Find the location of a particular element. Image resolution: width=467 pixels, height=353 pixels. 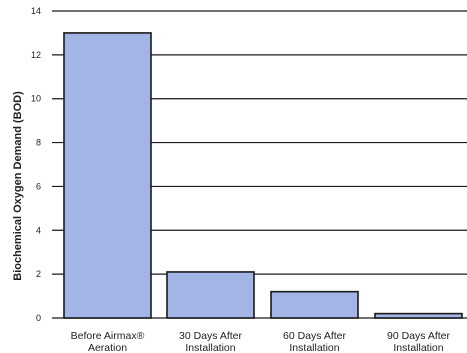

y-tick-label: 10 is located at coordinates (36, 99).